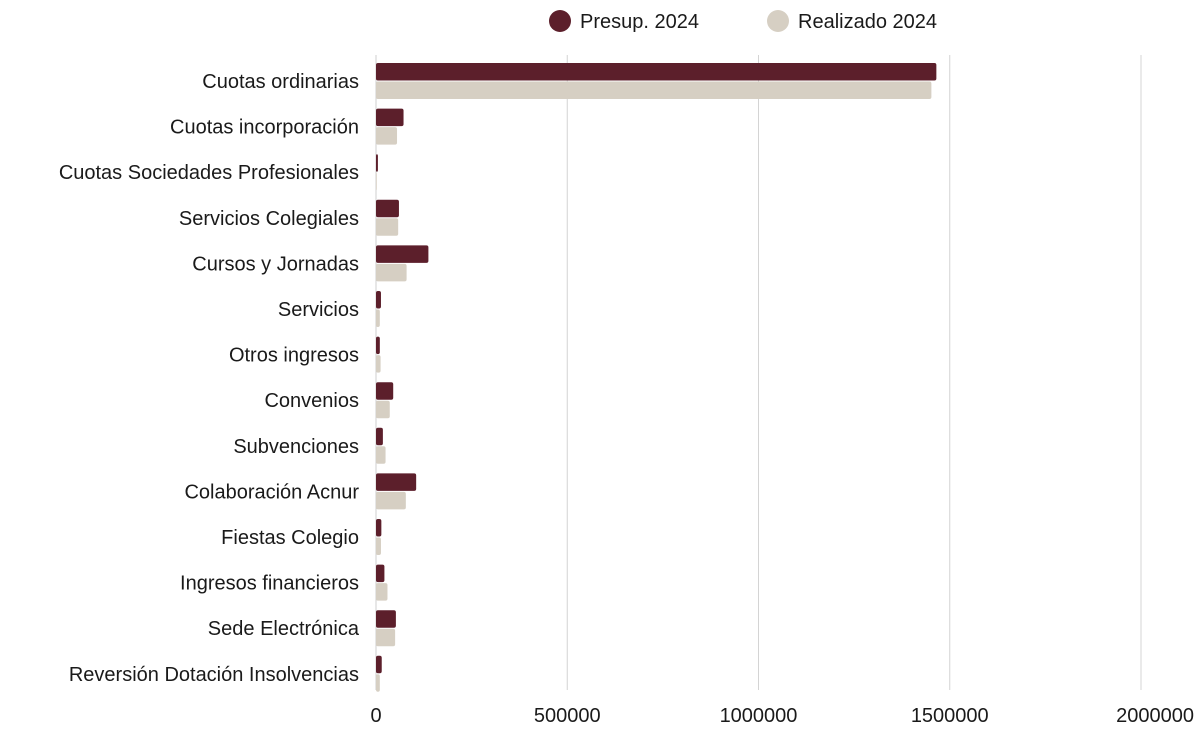 This screenshot has width=1198, height=731. I want to click on bar-realizado-2024-convenios, so click(383, 409).